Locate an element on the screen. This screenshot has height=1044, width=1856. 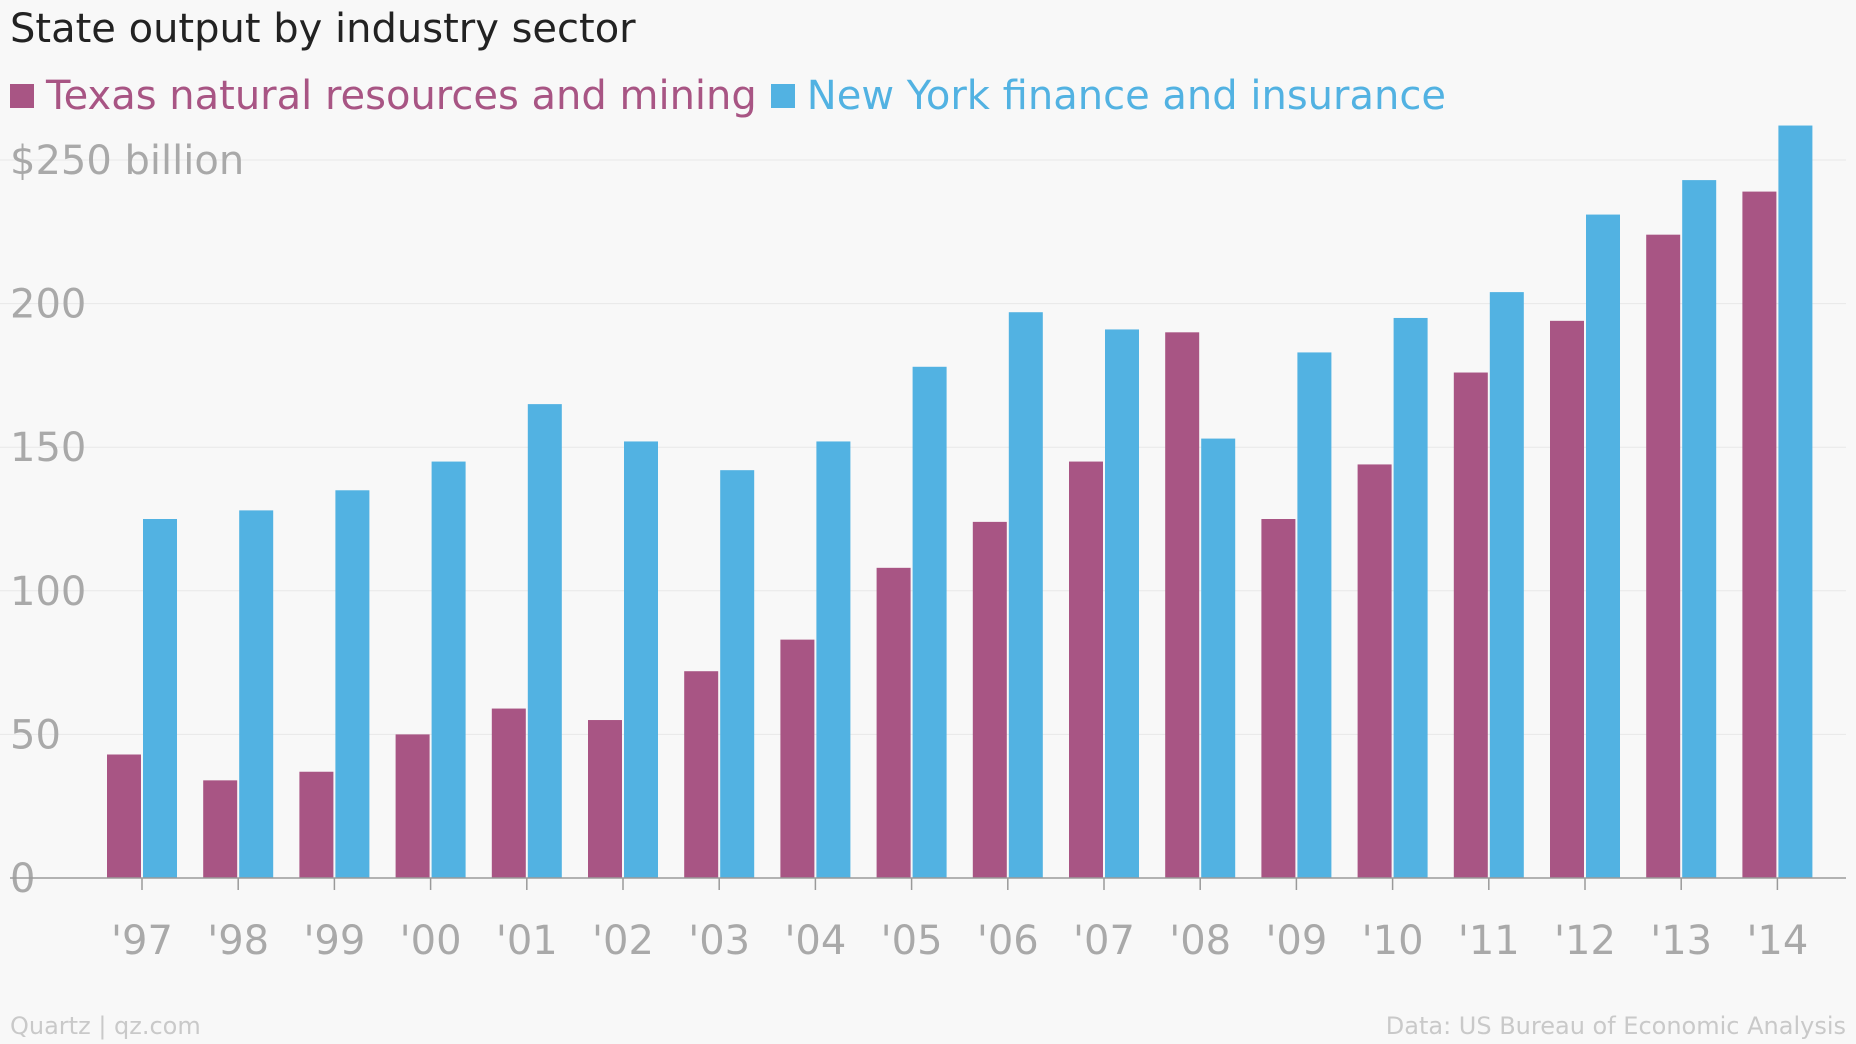
x-tick-label-5: '02 is located at coordinates (623, 941).